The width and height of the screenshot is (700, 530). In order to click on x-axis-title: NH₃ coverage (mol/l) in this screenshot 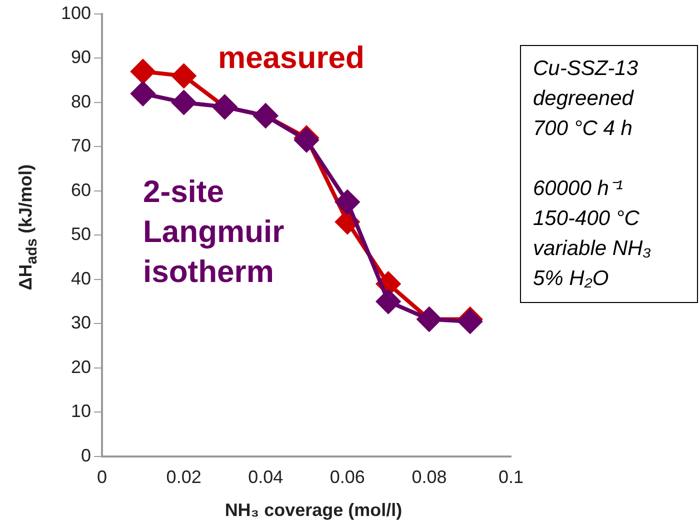, I will do `click(314, 510)`.